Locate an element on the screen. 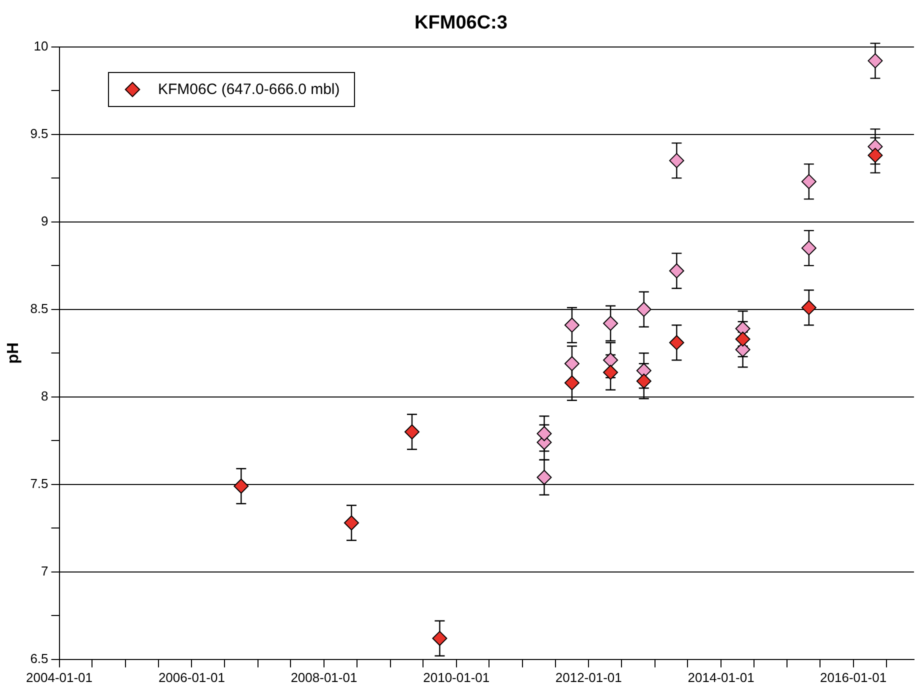 The height and width of the screenshot is (689, 922). y-tick-label: 10 is located at coordinates (41, 46).